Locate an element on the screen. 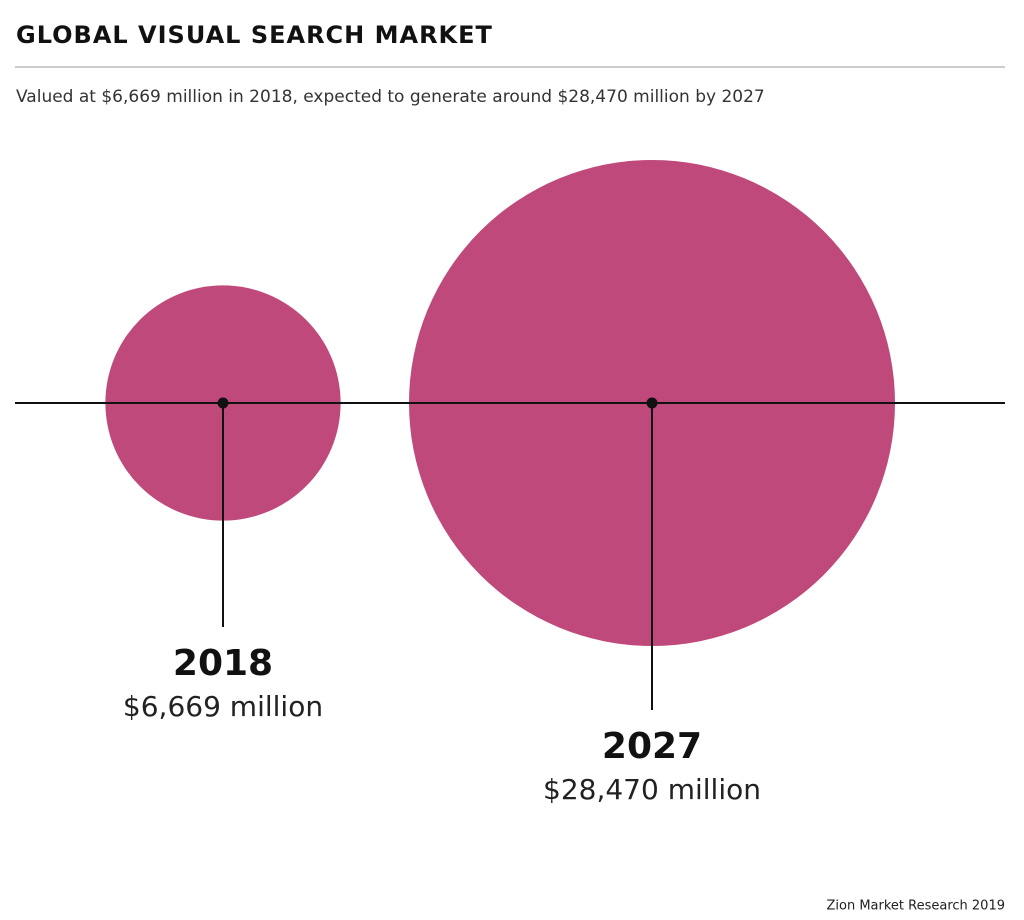 The image size is (1024, 920). value-label: $6,669 million is located at coordinates (223, 706).